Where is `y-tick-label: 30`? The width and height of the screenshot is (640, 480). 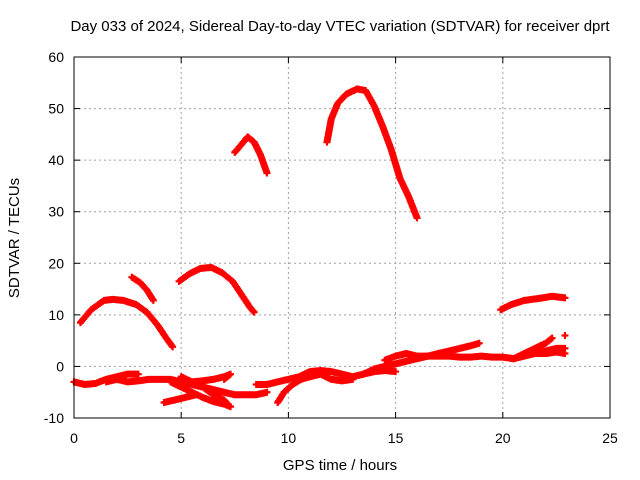
y-tick-label: 30 is located at coordinates (56, 212).